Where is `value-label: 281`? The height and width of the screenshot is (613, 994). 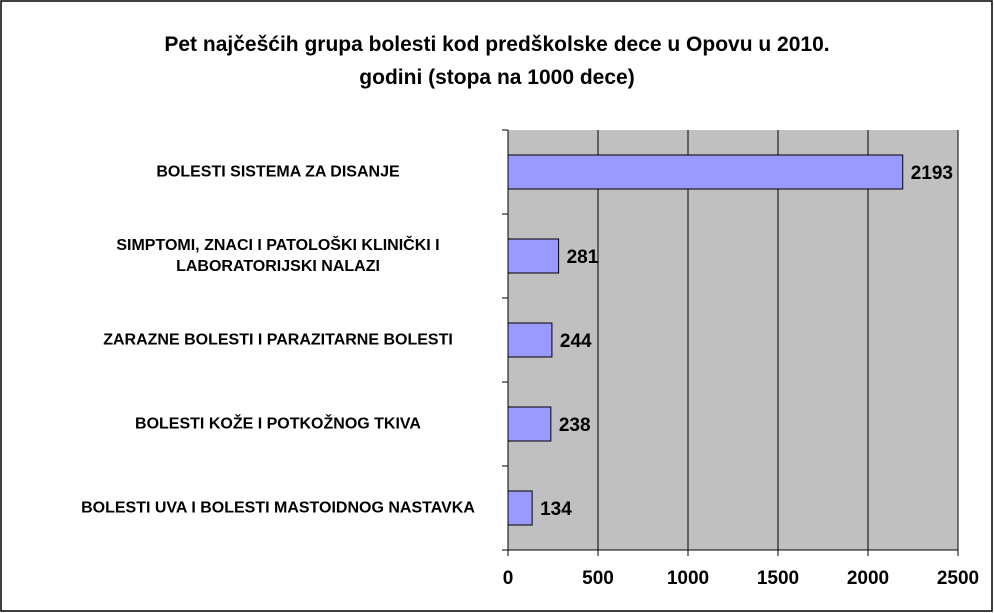 value-label: 281 is located at coordinates (583, 257).